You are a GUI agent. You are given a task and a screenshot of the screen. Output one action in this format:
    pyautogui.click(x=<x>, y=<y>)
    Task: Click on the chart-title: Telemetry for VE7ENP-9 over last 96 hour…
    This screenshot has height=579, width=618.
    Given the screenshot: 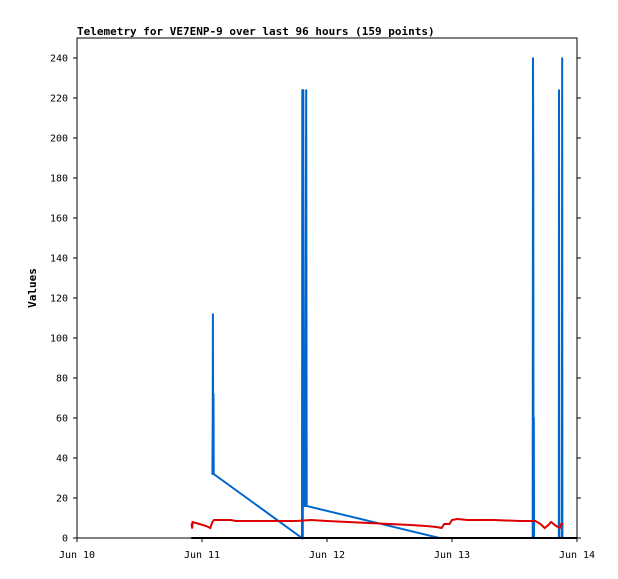 What is the action you would take?
    pyautogui.click(x=256, y=31)
    